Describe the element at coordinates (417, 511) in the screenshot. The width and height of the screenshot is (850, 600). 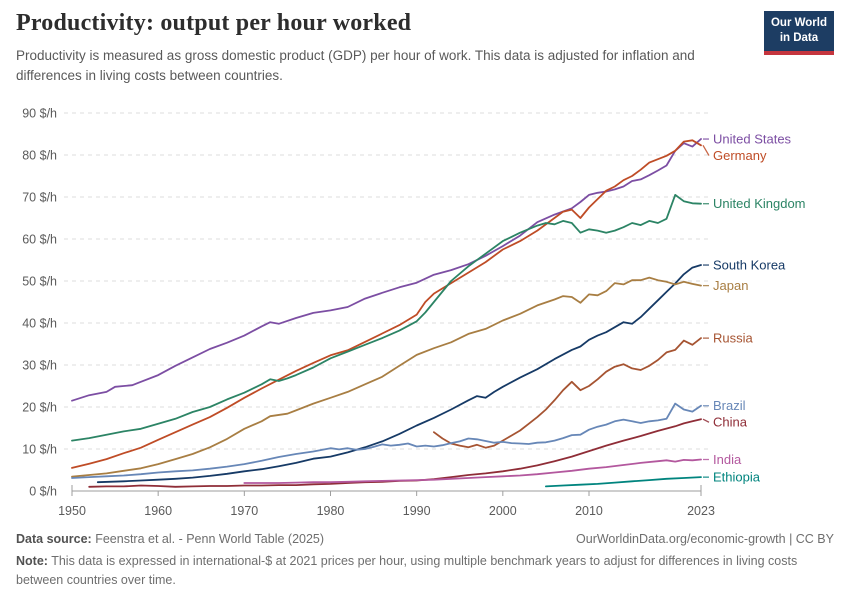
I see `x-axis-label-1990: 1990` at that location.